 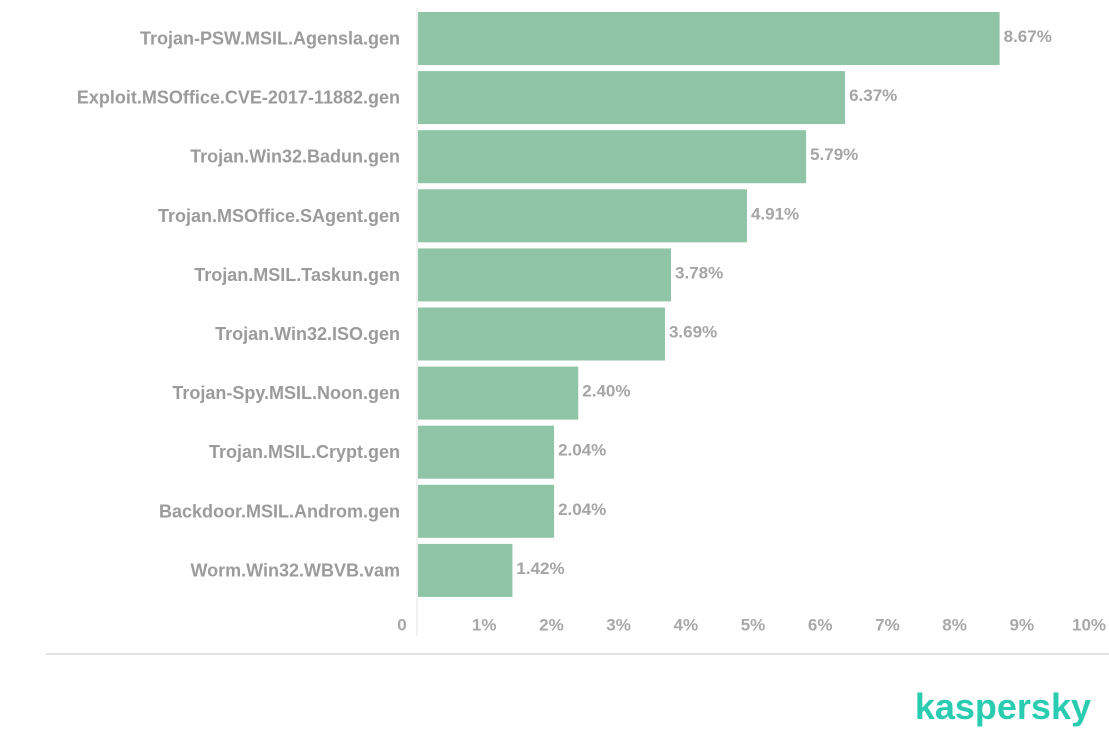 What do you see at coordinates (699, 272) in the screenshot?
I see `data-label: 3.78%` at bounding box center [699, 272].